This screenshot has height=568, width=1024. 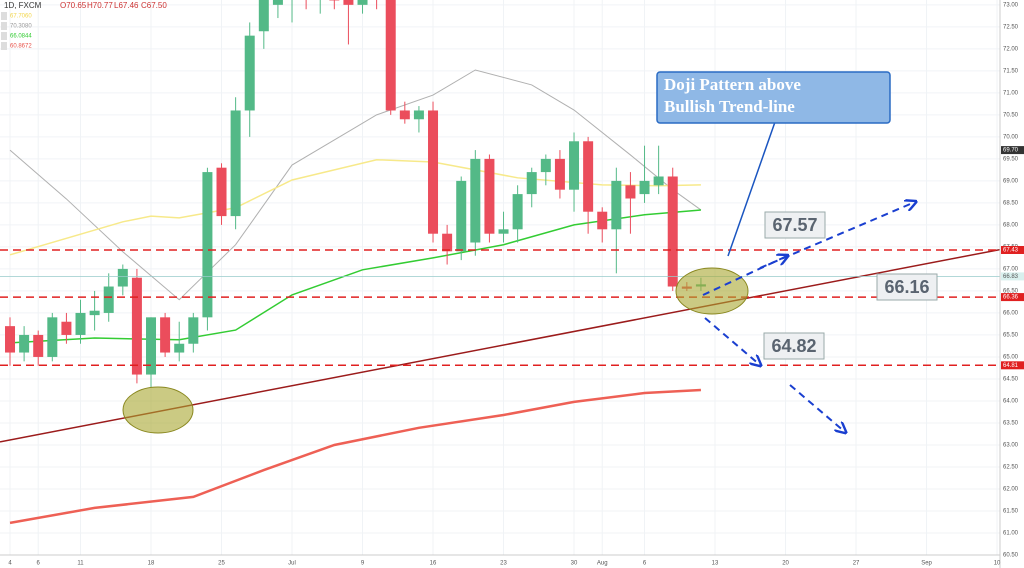 What do you see at coordinates (80, 564) in the screenshot?
I see `x-tick-label: 11` at bounding box center [80, 564].